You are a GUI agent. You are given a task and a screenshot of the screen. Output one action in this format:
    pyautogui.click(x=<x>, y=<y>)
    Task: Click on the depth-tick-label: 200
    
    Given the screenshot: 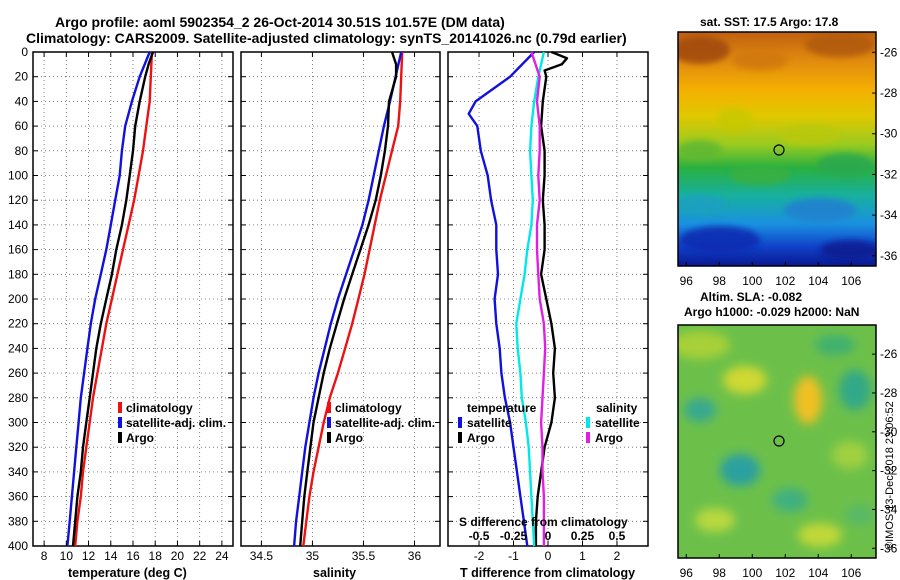 What is the action you would take?
    pyautogui.click(x=18, y=299)
    